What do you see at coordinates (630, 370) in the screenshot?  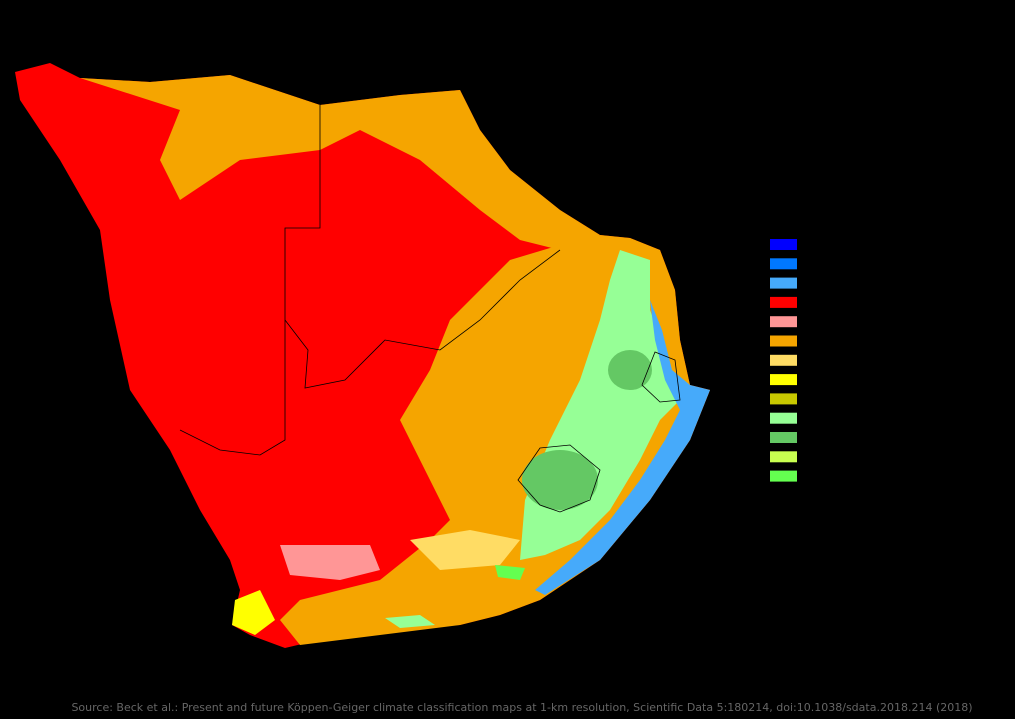 I see `eswatini-highlands` at bounding box center [630, 370].